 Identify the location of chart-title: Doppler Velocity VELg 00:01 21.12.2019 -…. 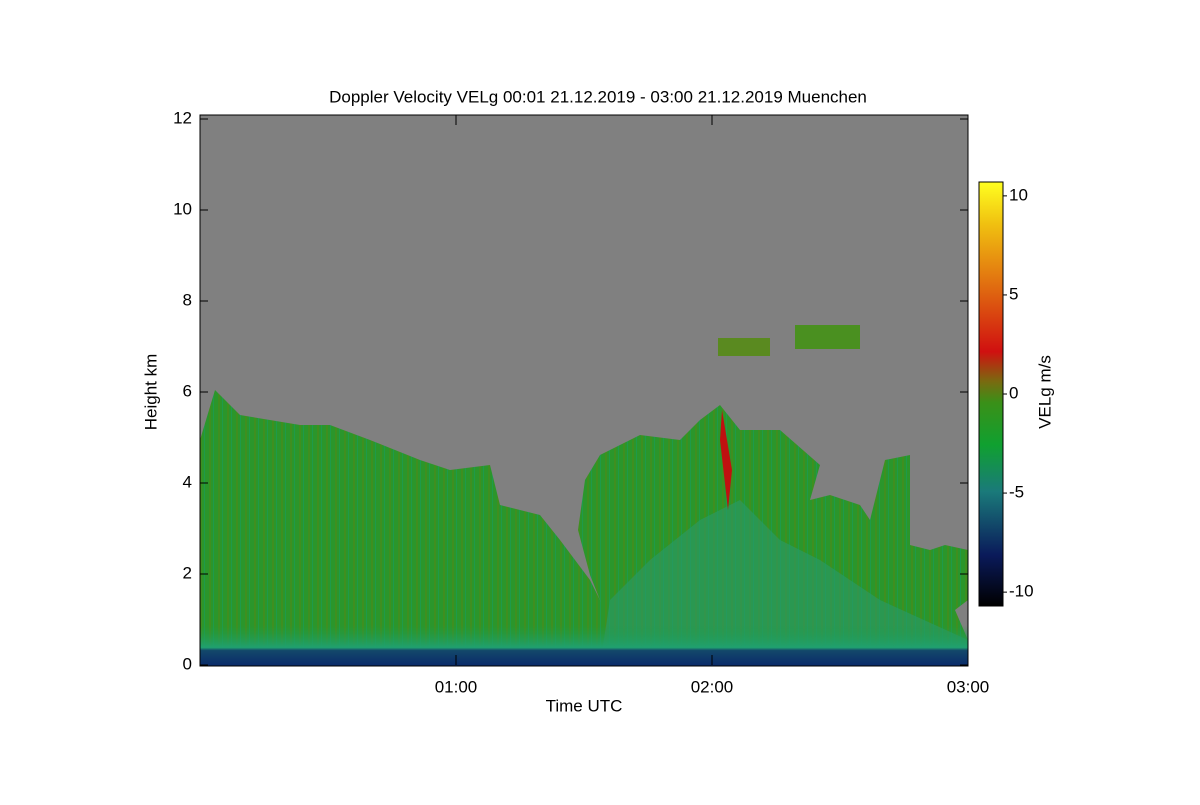
(598, 96).